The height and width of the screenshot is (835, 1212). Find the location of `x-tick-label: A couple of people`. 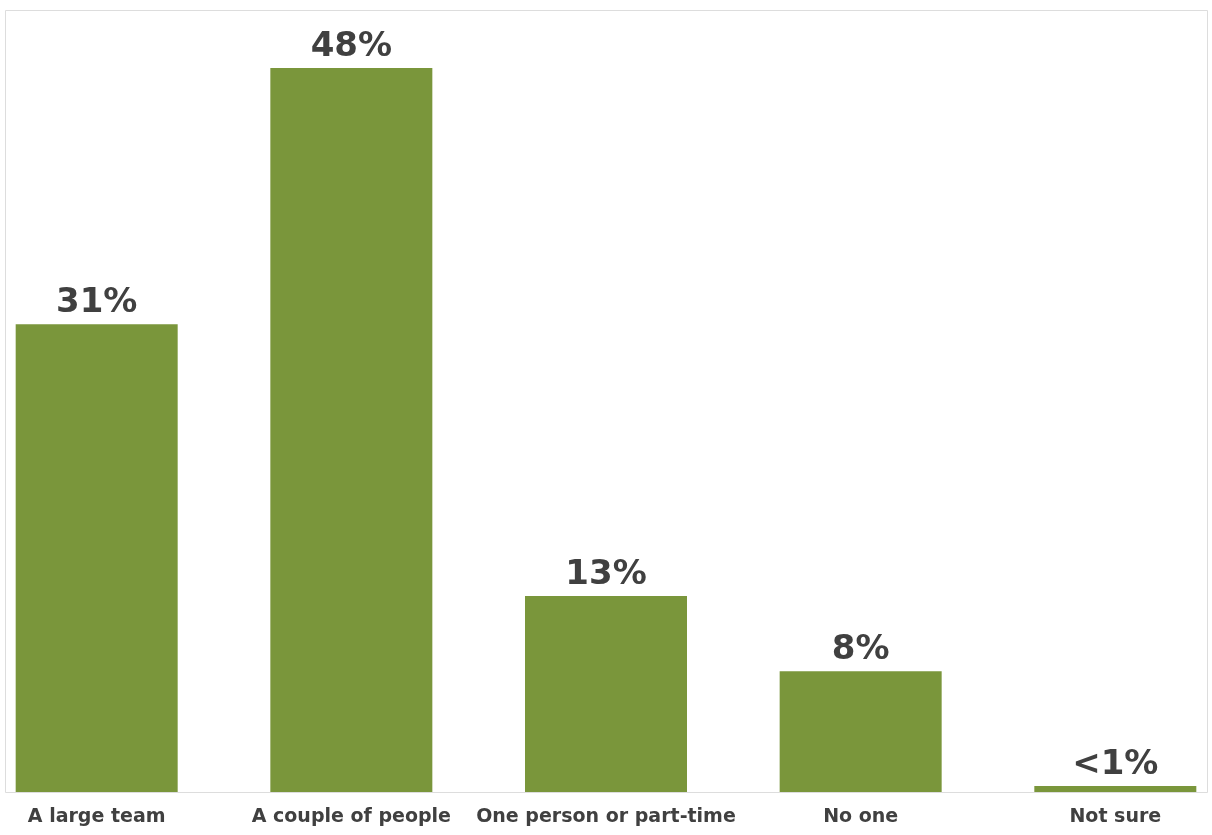

x-tick-label: A couple of people is located at coordinates (351, 814).